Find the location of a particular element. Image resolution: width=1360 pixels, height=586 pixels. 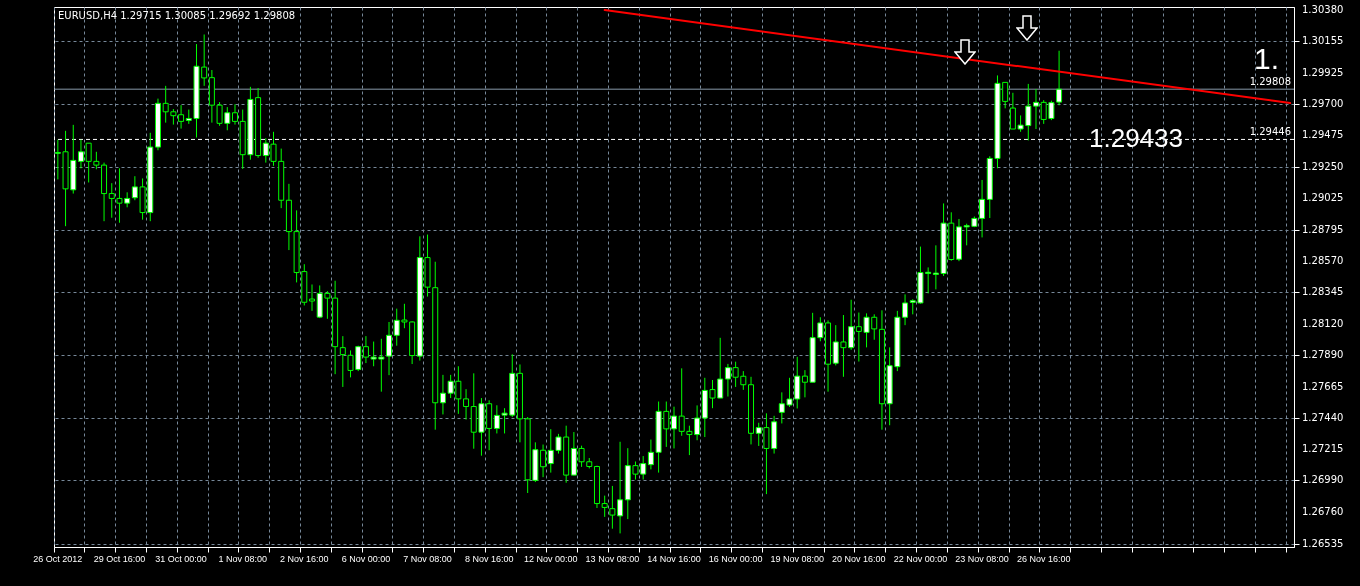

ref-line-label: 1.29808 is located at coordinates (1270, 82).